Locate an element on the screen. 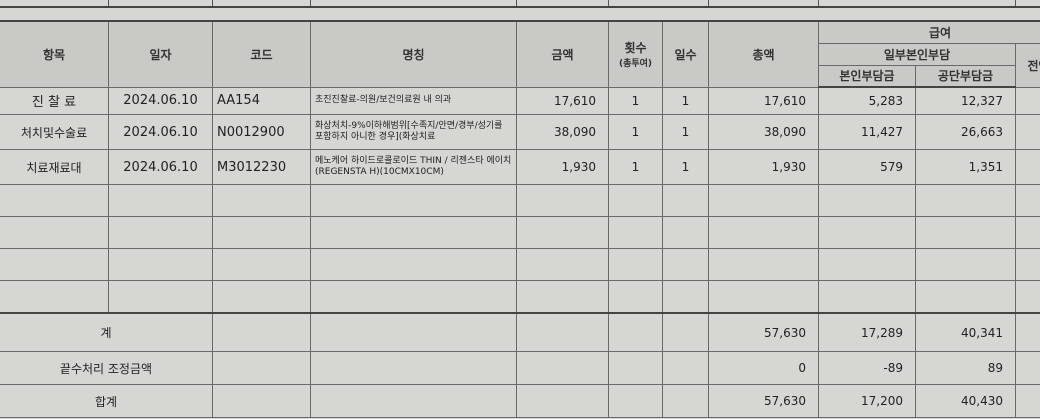 The image size is (1040, 419). row-insurer: 1,351 is located at coordinates (965, 167).